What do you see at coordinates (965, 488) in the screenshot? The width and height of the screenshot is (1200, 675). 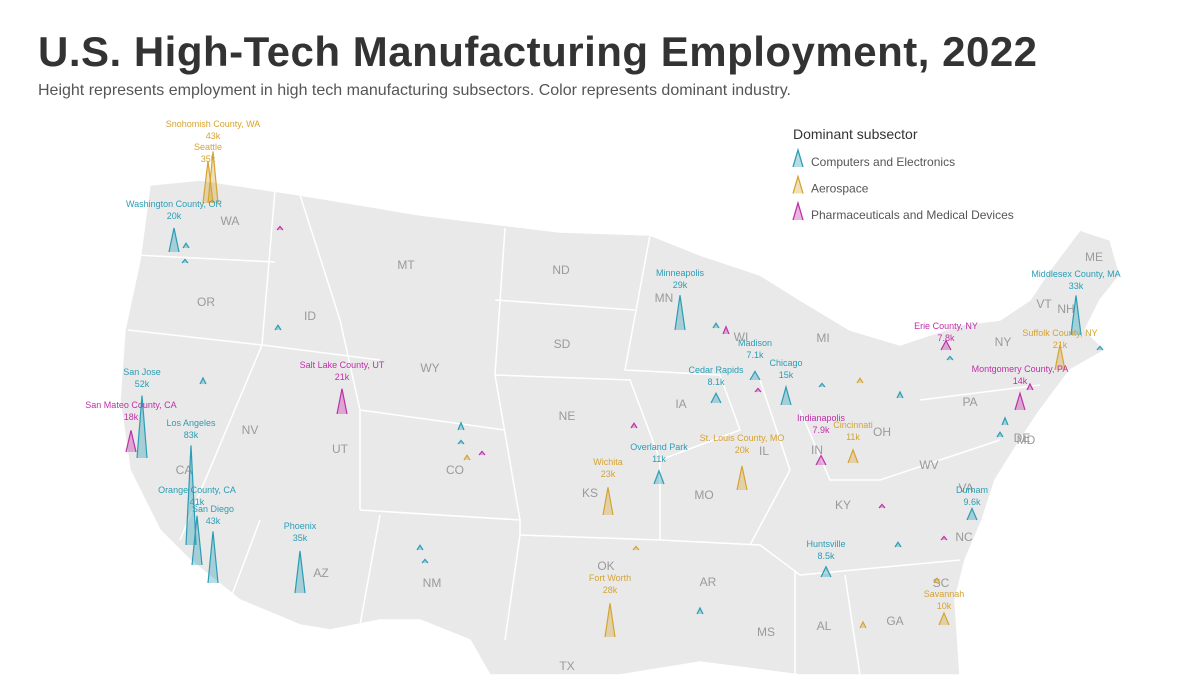 I see `state-label: VA` at bounding box center [965, 488].